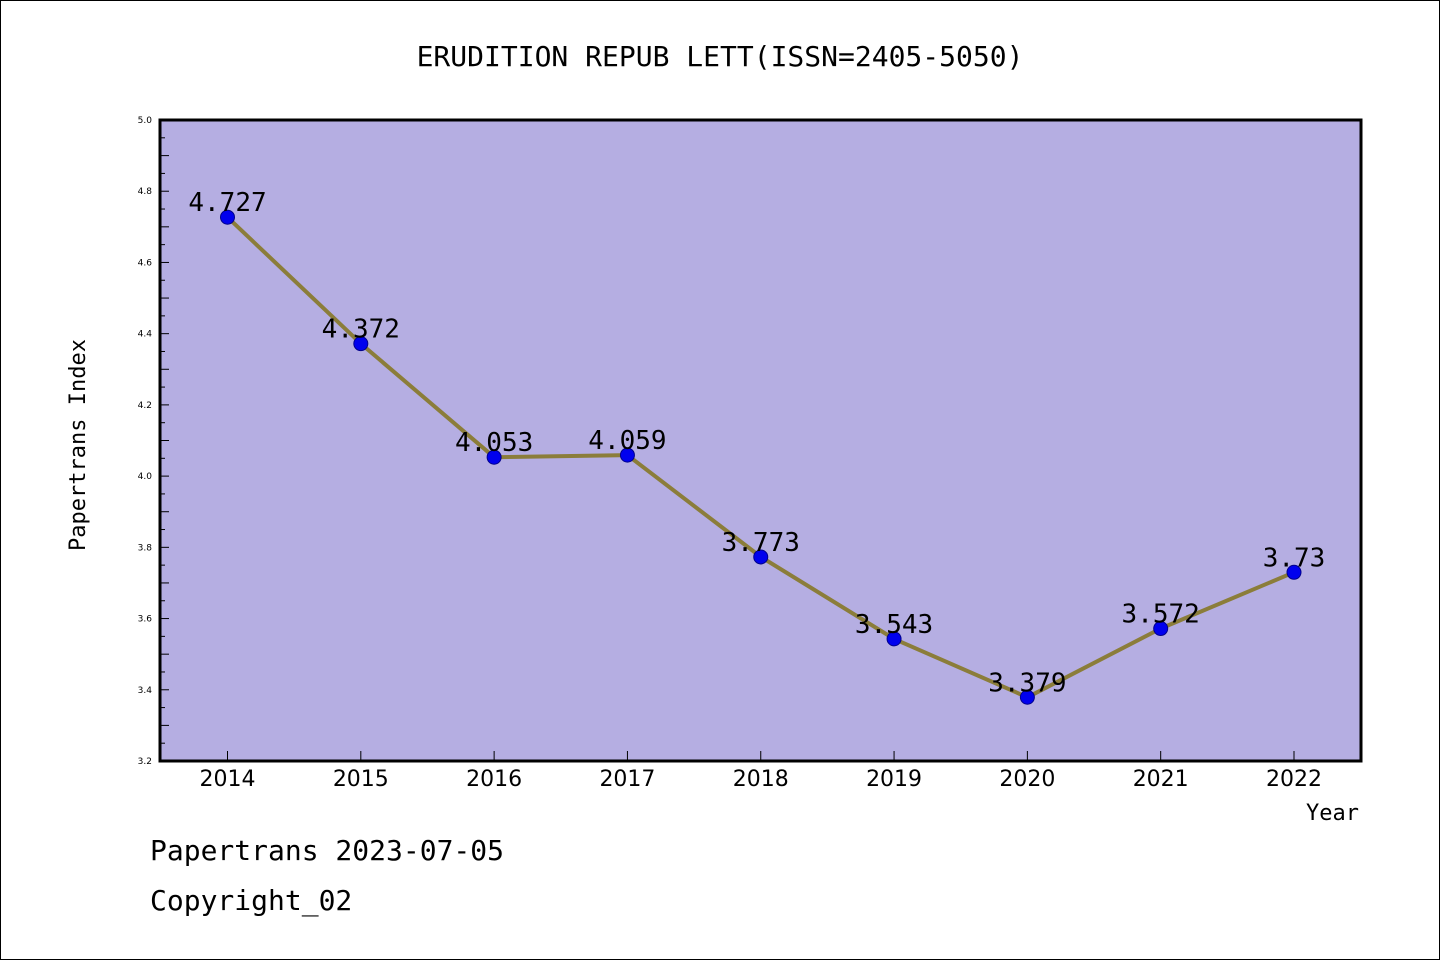  I want to click on y-tick-label: 3.6, so click(145, 620).